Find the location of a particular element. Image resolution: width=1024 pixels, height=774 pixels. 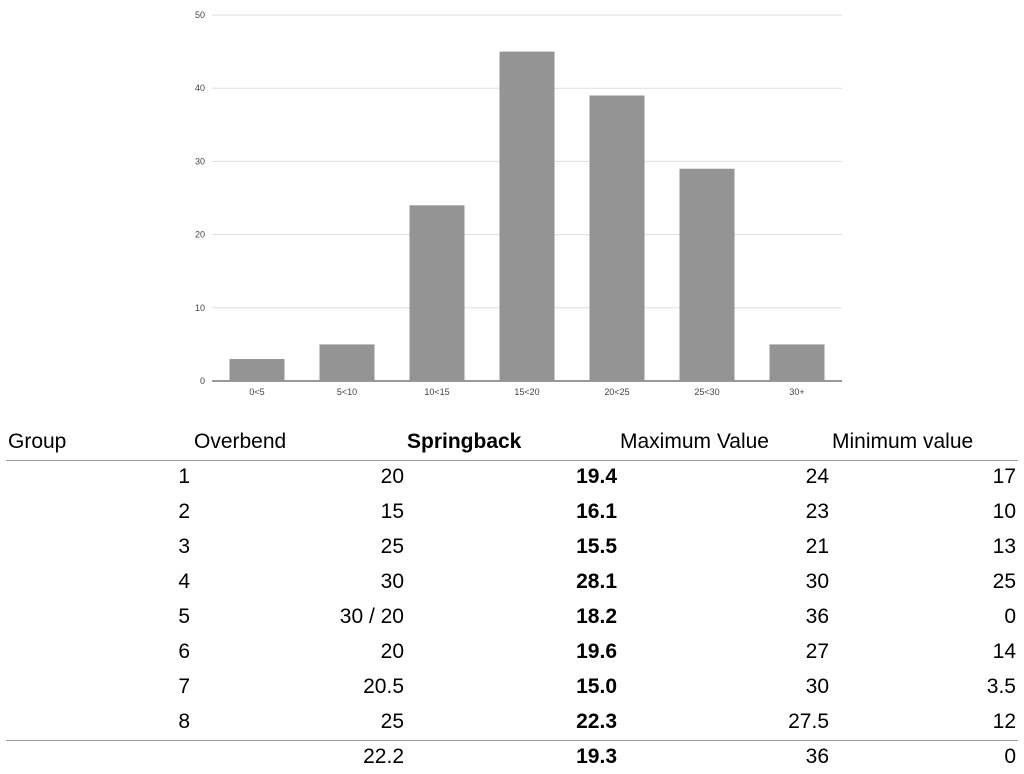

summary-maximum-value: 36 is located at coordinates (817, 756).